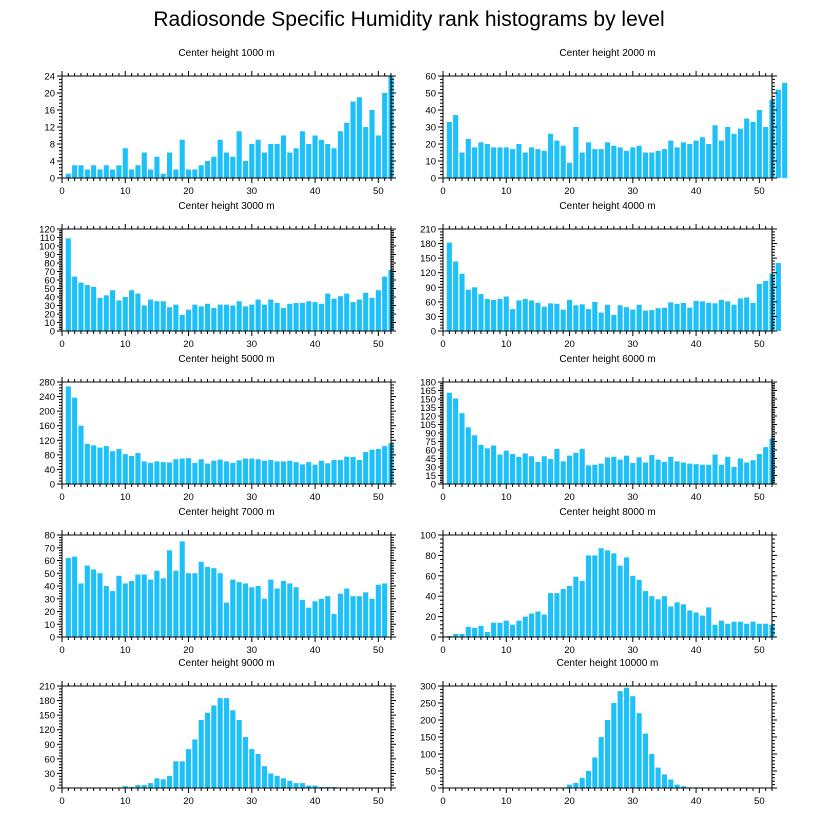 This screenshot has width=818, height=824. I want to click on y-tick-label: 50, so click(430, 772).